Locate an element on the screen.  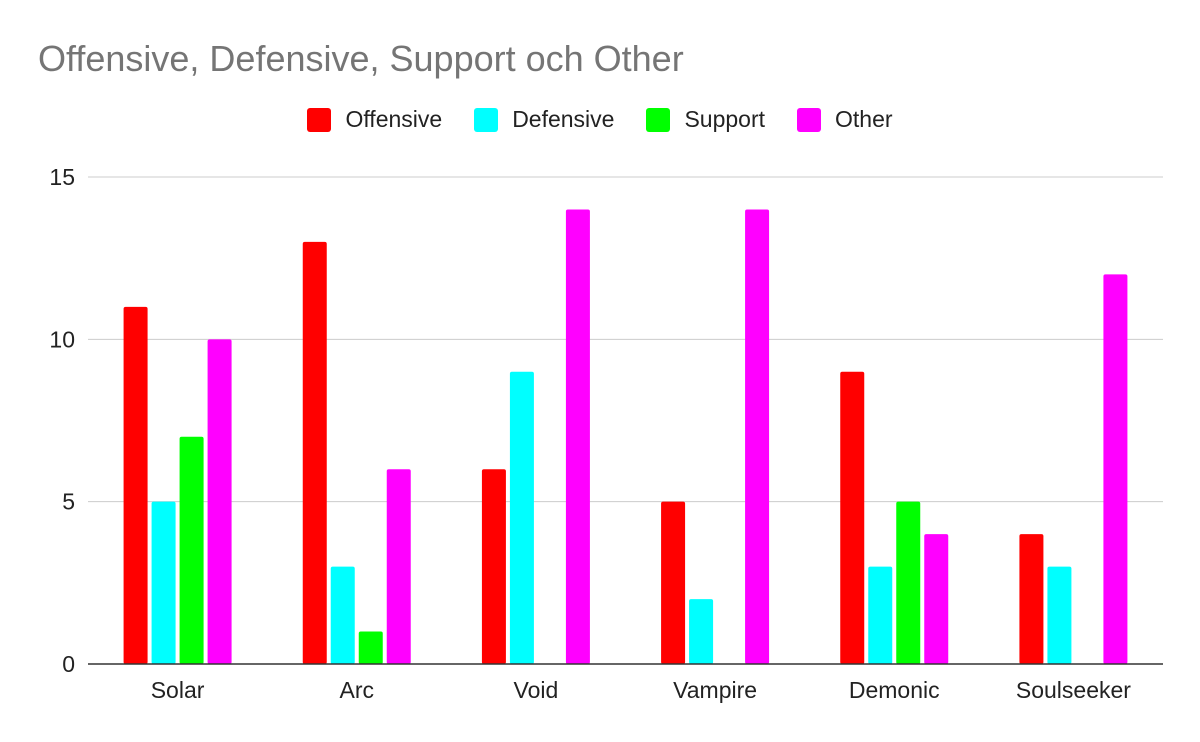
legend-item-0: Offensive is located at coordinates (374, 119).